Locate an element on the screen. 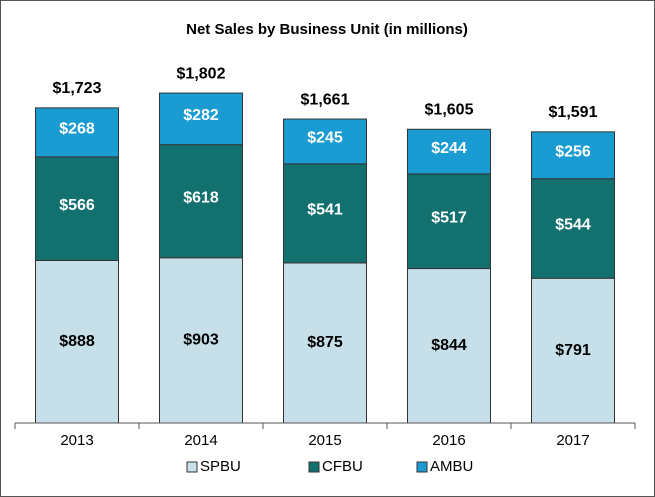 The image size is (655, 497). x-tick-label: 2014 is located at coordinates (200, 440).